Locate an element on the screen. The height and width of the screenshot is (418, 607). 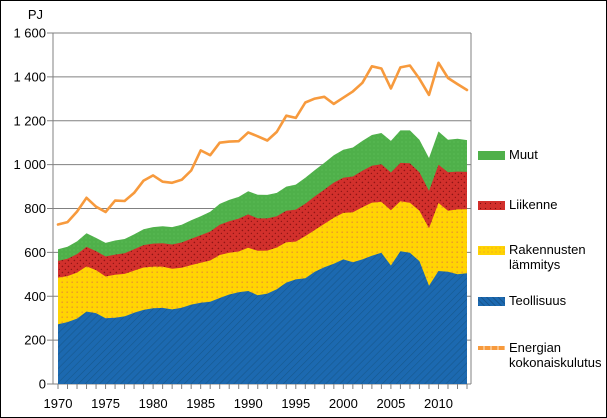
legend-item-liikenne: Liikenne is located at coordinates (542, 204).